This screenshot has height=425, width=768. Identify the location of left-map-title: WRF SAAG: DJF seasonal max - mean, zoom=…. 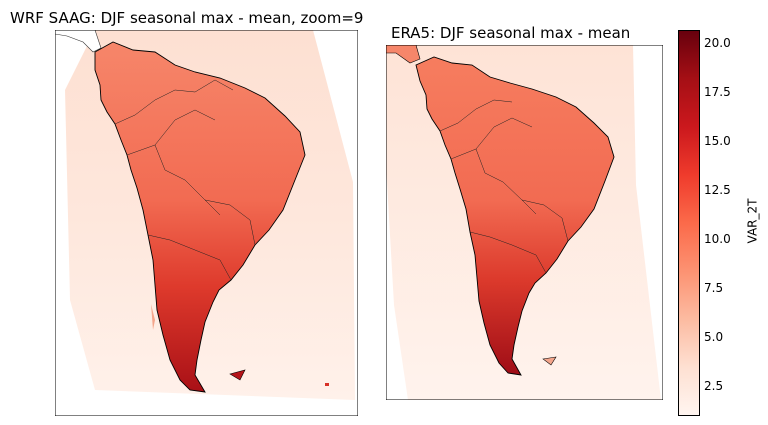
(187, 18).